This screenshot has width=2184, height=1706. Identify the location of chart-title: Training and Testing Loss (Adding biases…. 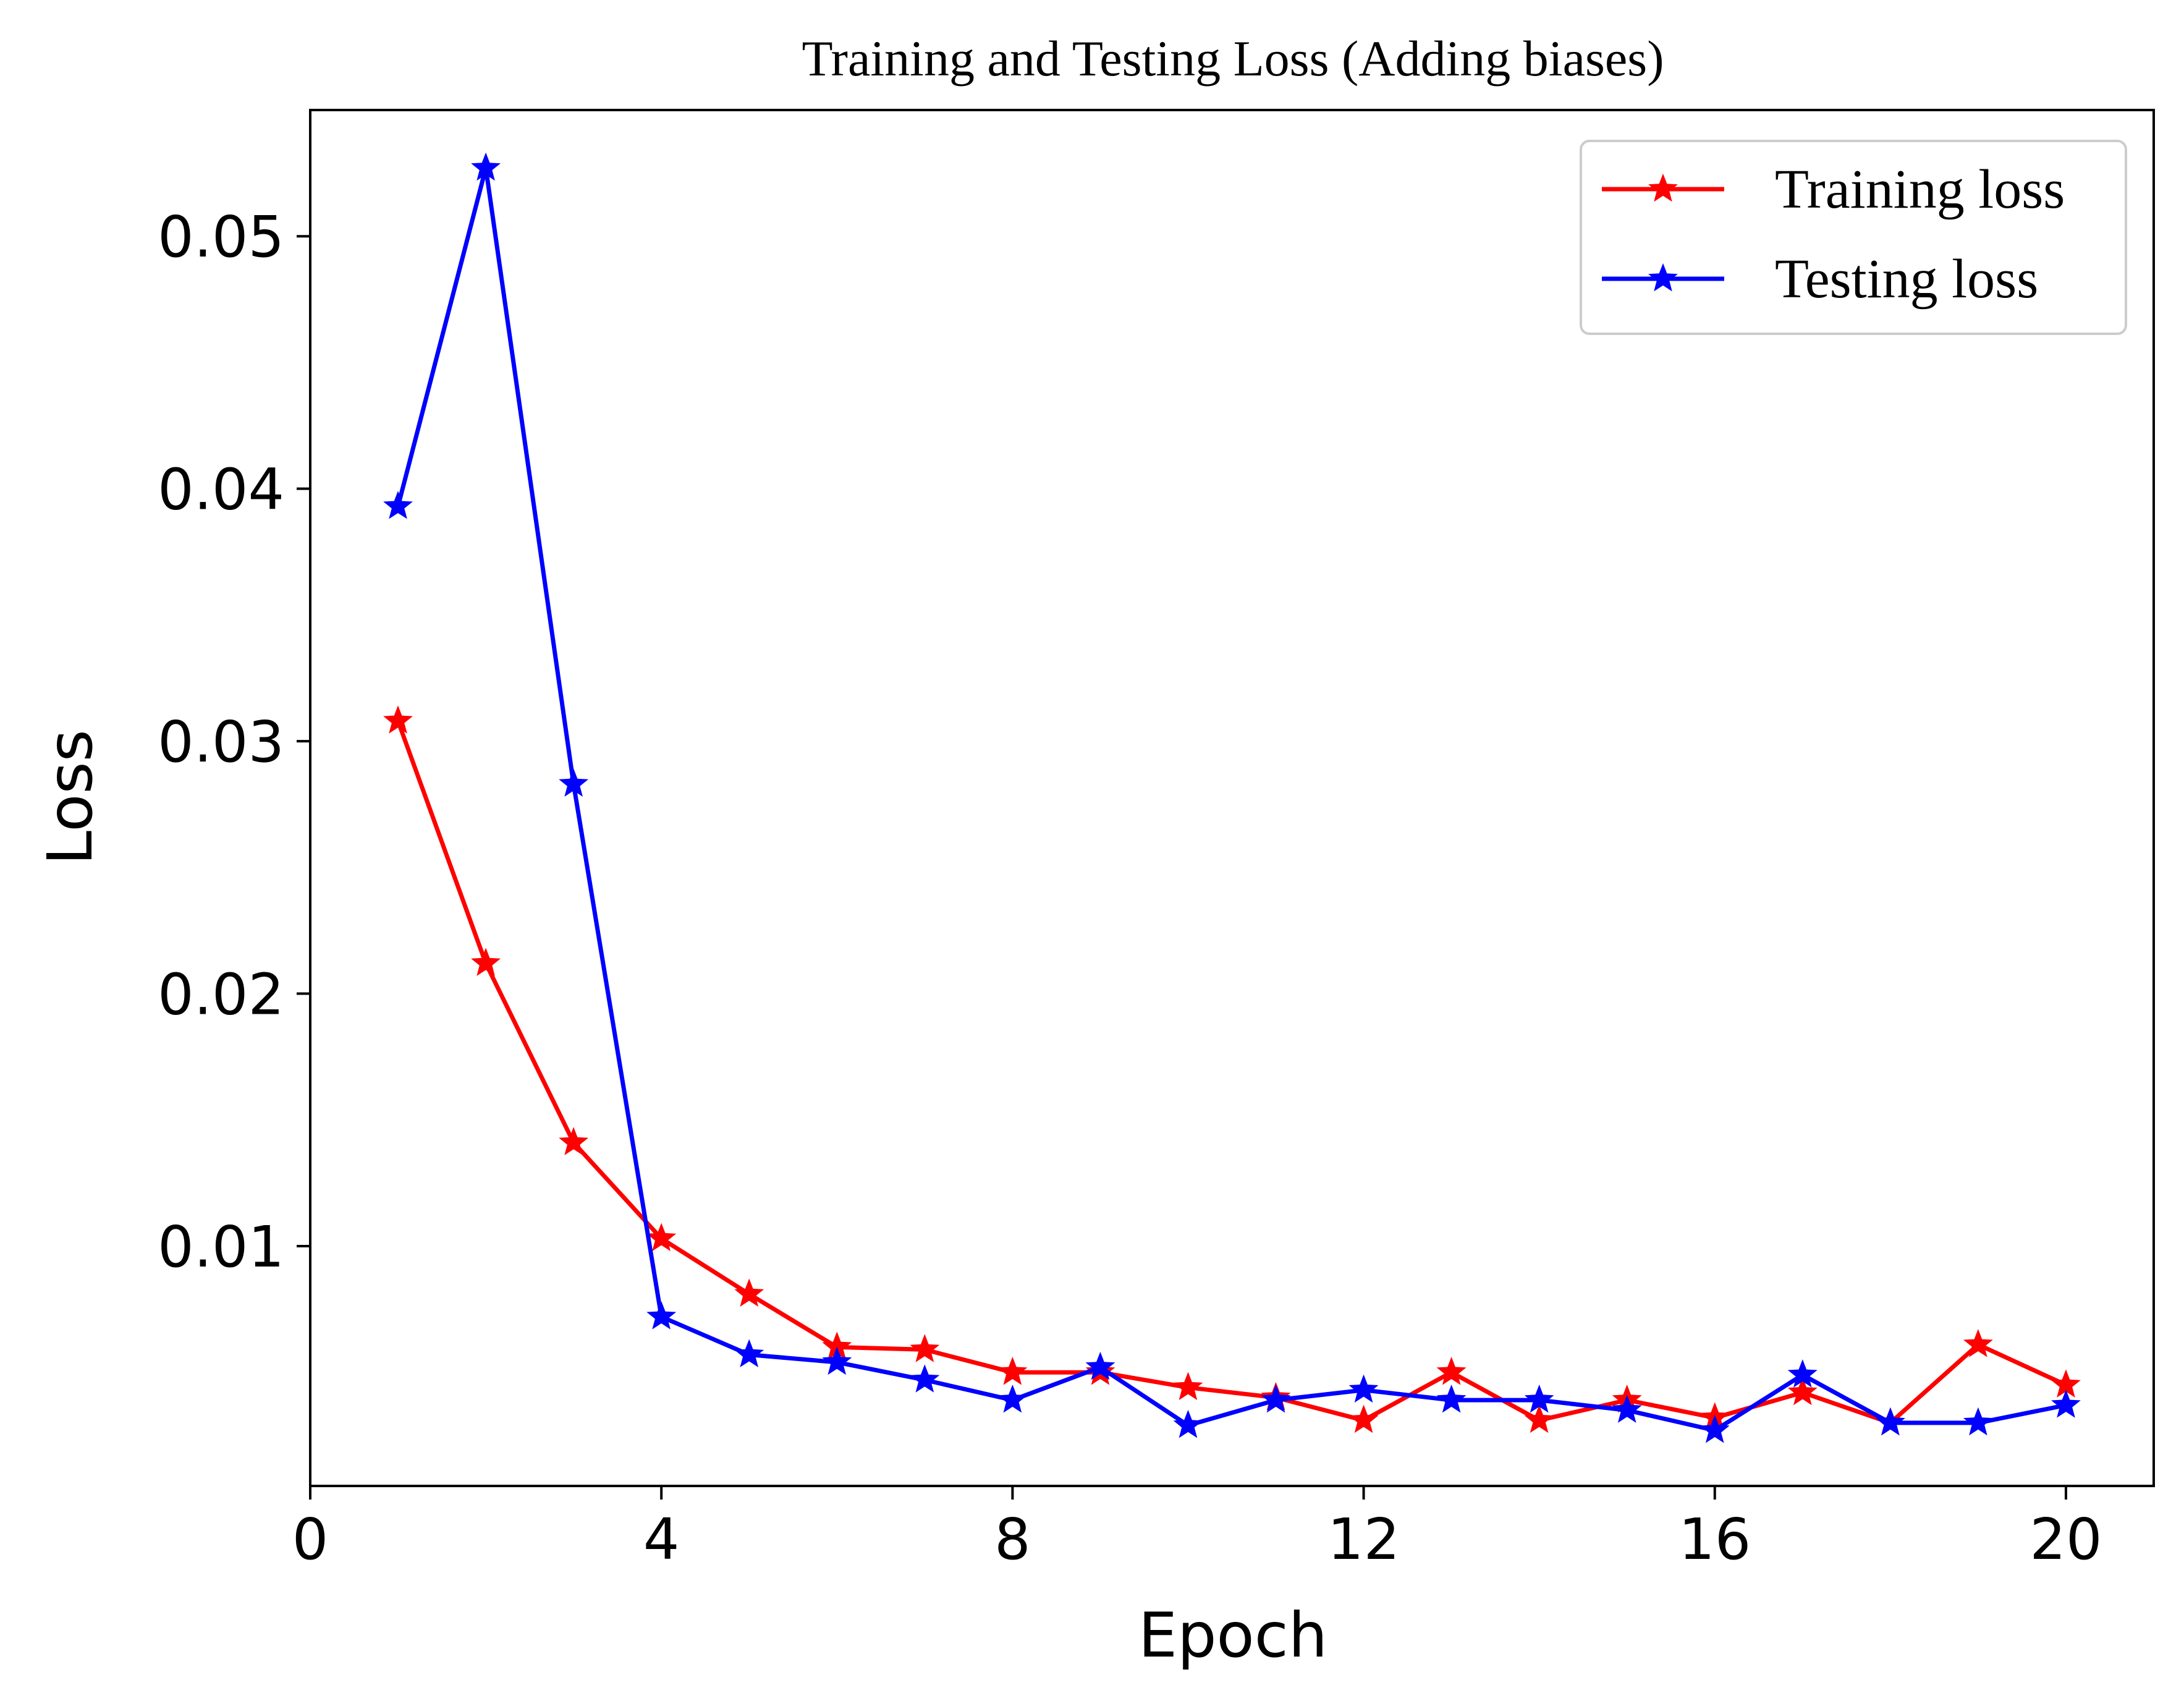
(1233, 58).